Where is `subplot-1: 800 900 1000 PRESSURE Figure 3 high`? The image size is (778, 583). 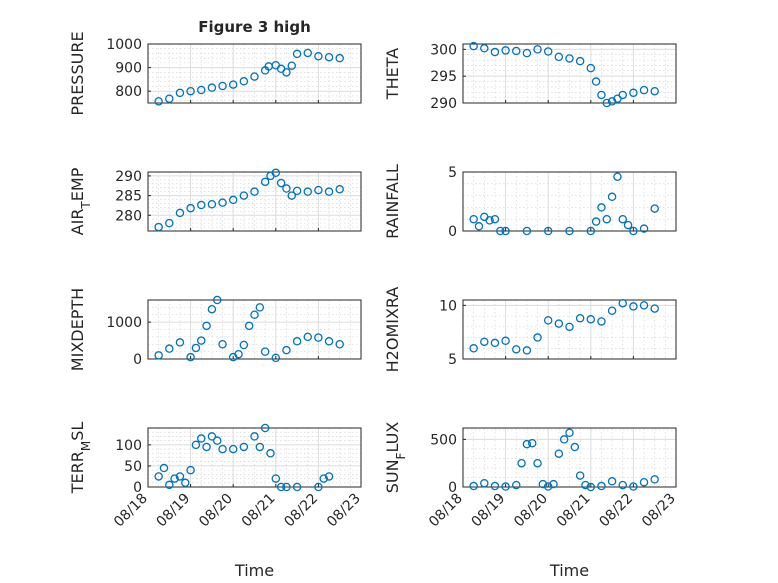 subplot-1: 800 900 1000 PRESSURE Figure 3 high is located at coordinates (215, 67).